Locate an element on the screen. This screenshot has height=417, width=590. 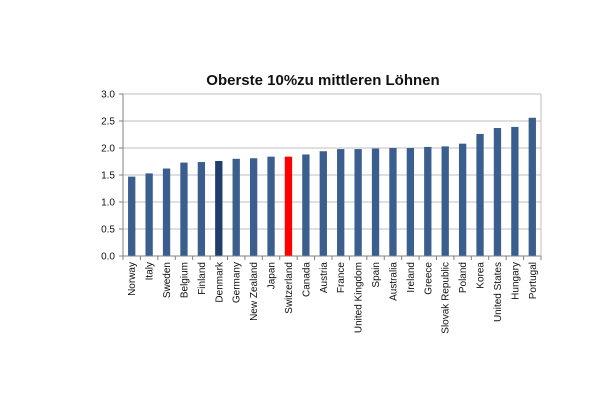
bar-spain is located at coordinates (375, 202).